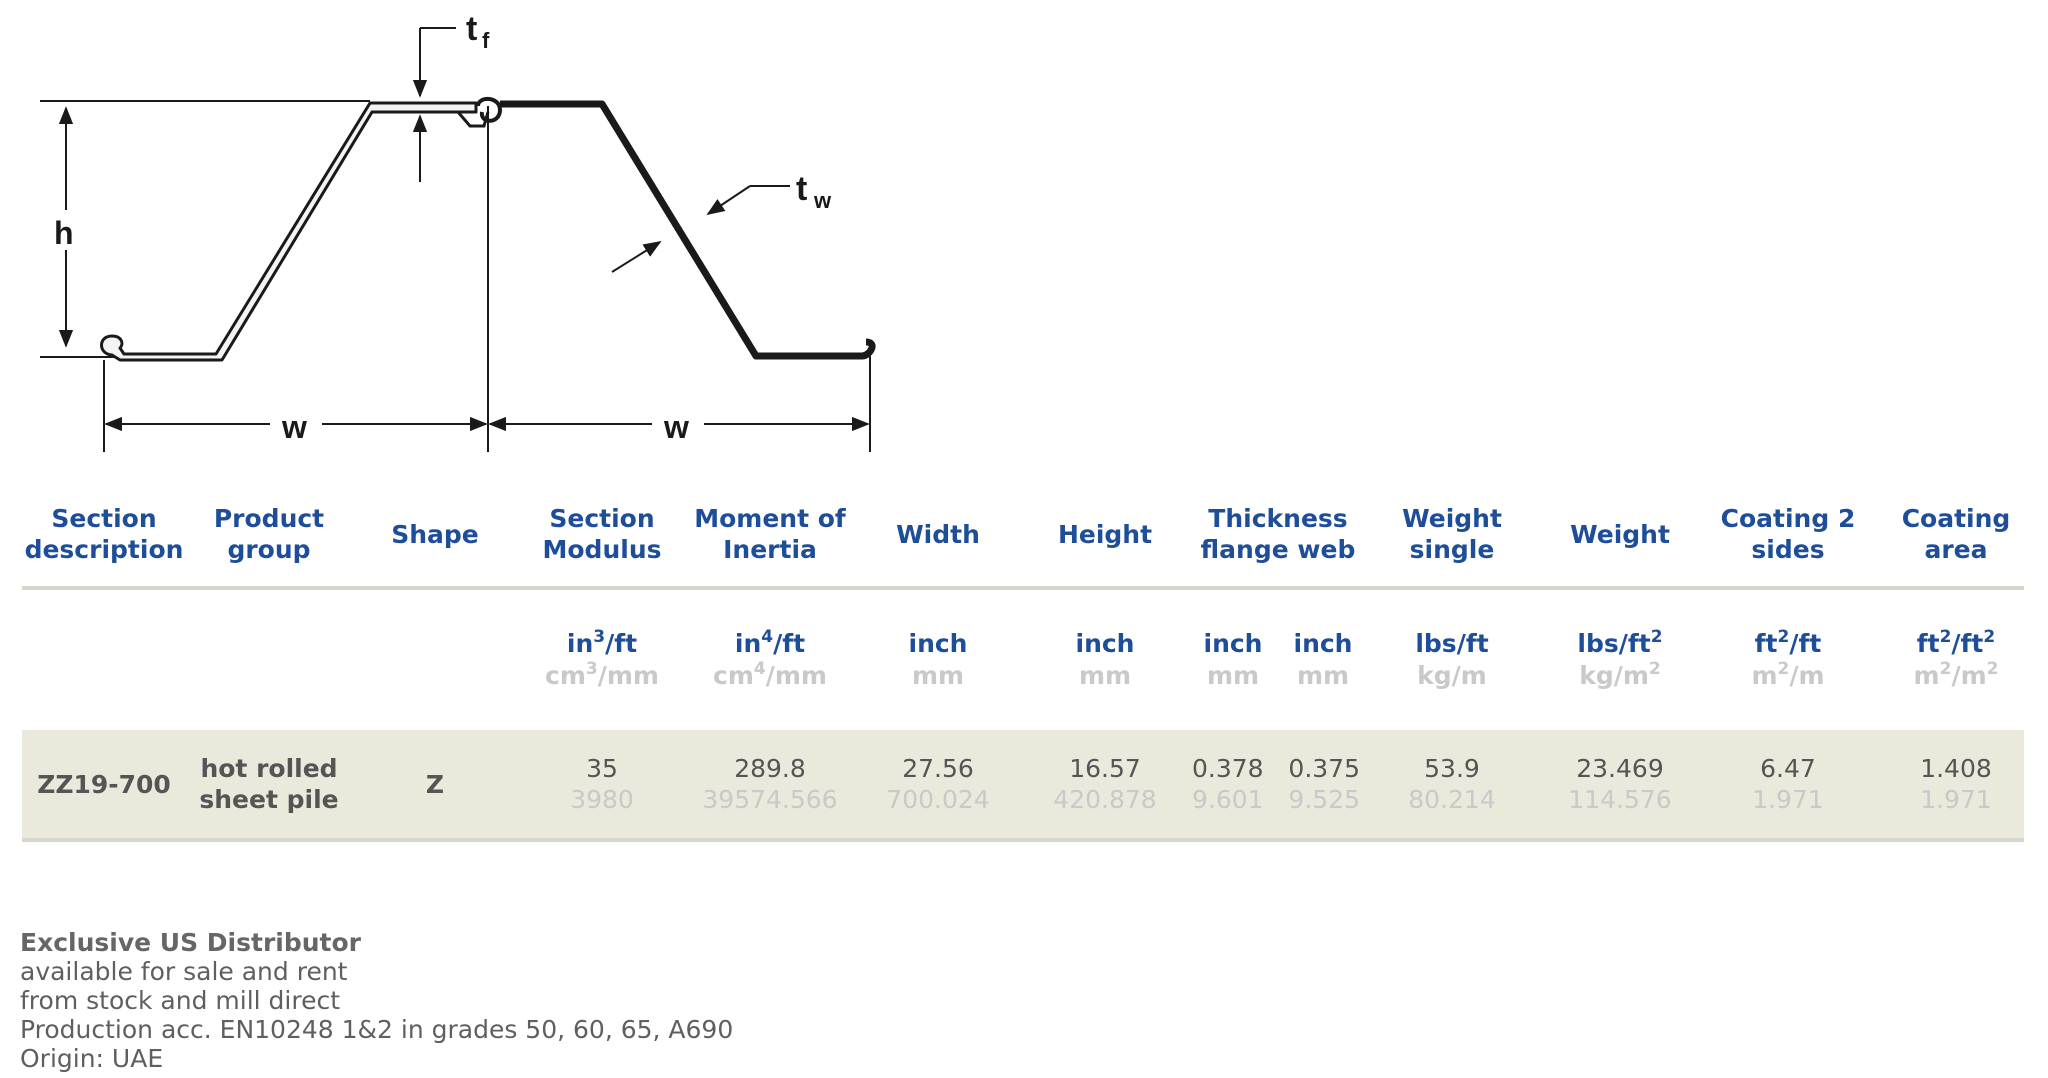  What do you see at coordinates (938, 784) in the screenshot?
I see `cell-width: 27.56 700.024` at bounding box center [938, 784].